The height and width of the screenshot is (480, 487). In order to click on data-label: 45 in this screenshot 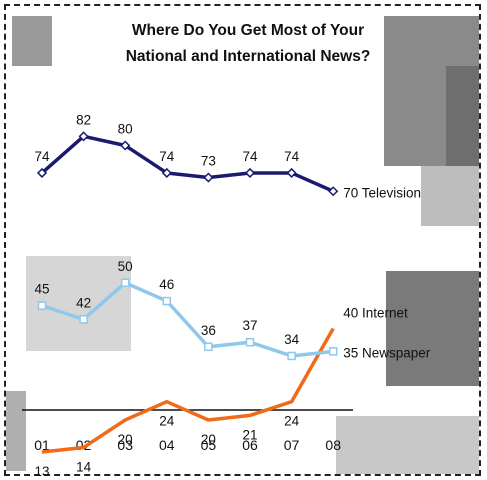, I will do `click(41, 289)`.